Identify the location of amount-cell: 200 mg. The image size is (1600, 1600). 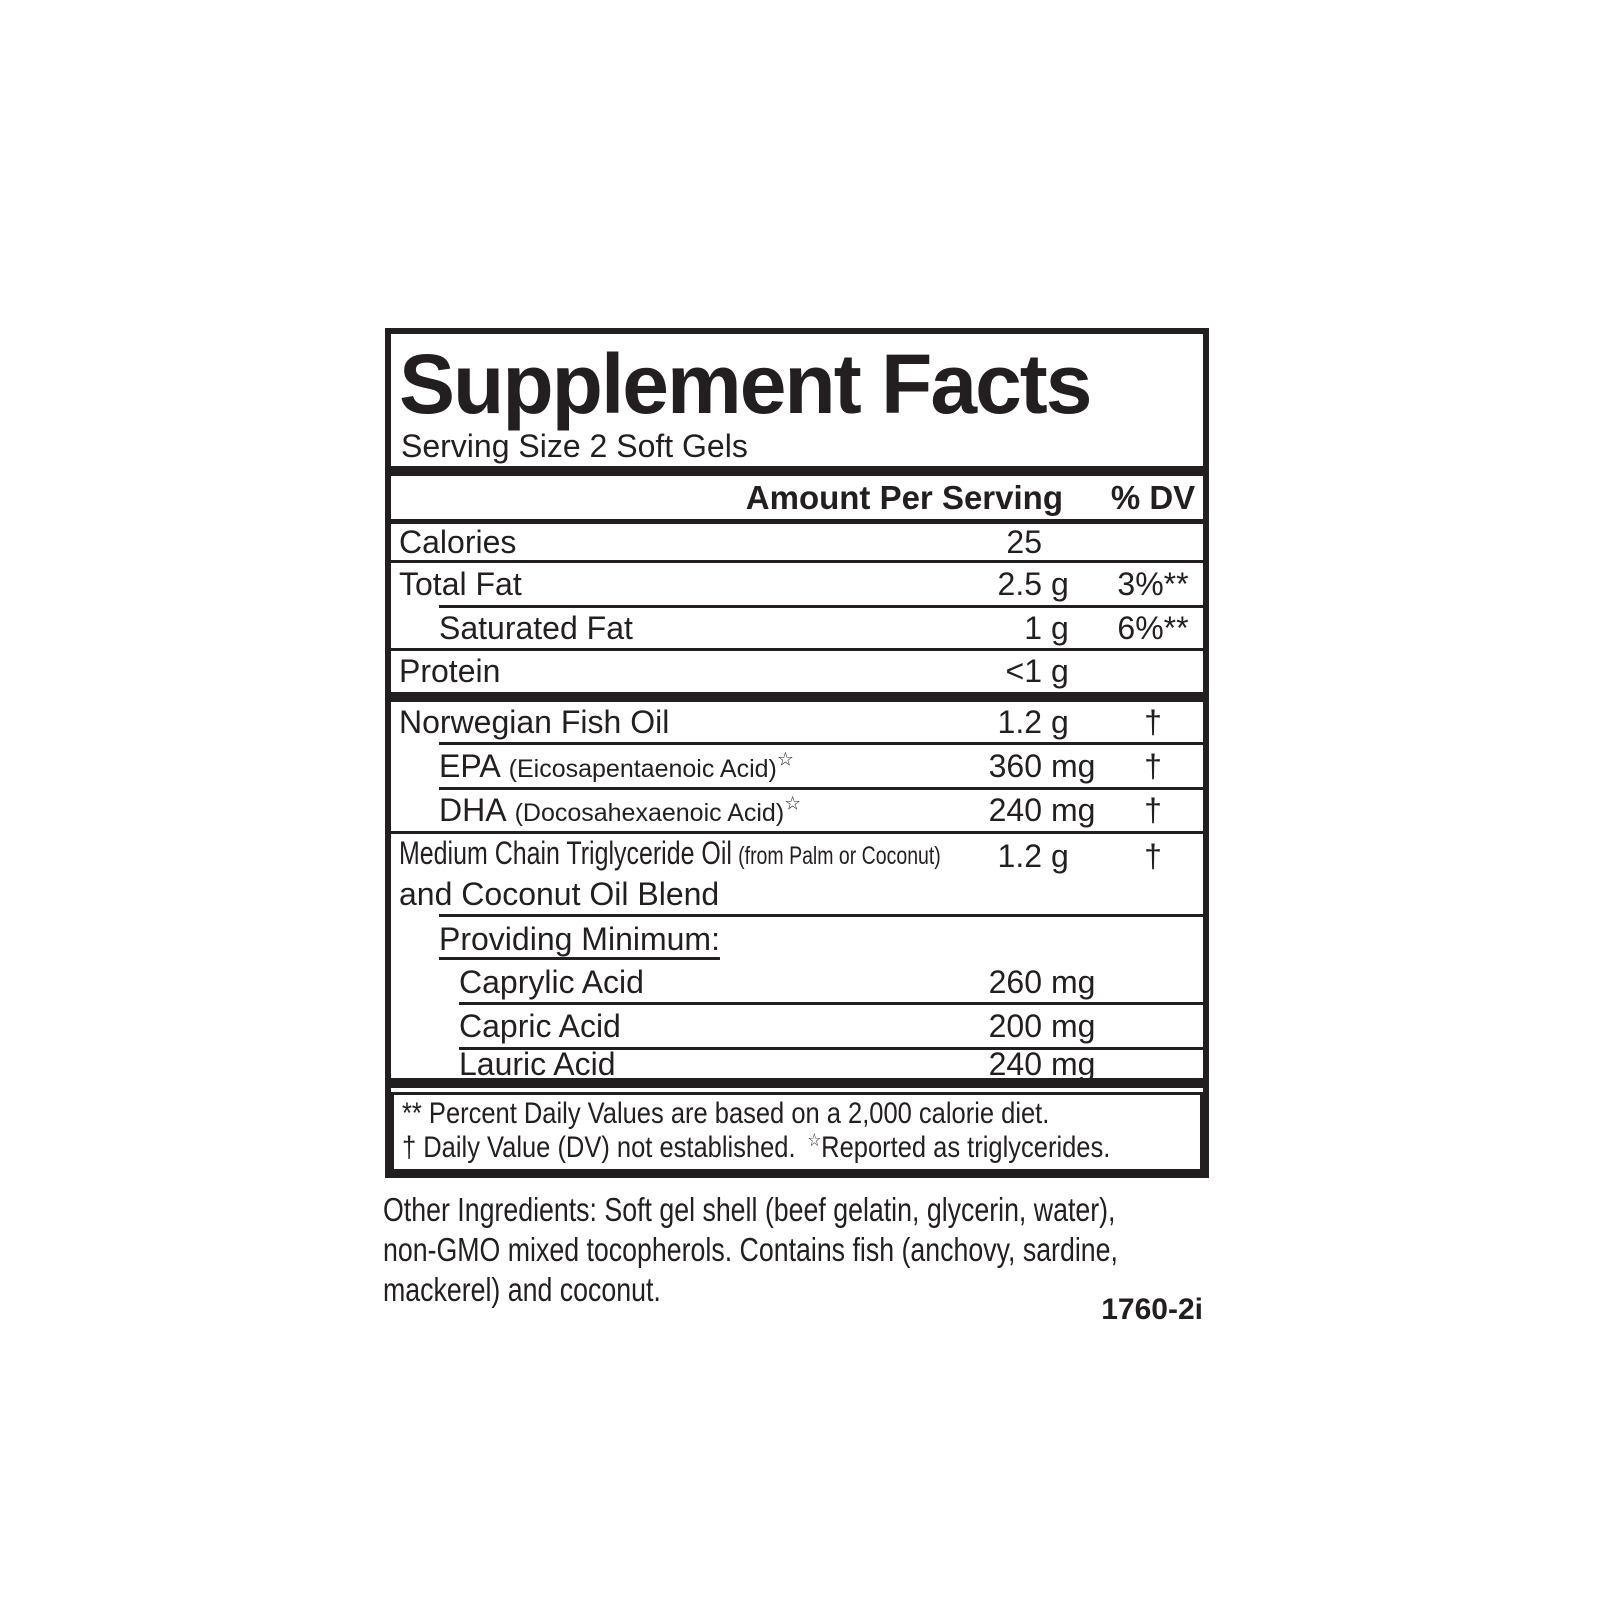
(1042, 1025).